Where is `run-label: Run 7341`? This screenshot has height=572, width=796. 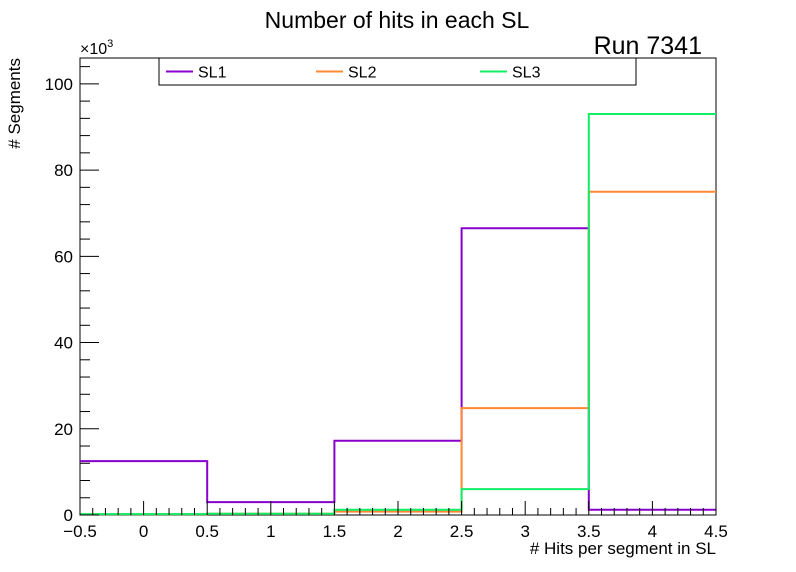
run-label: Run 7341 is located at coordinates (648, 46).